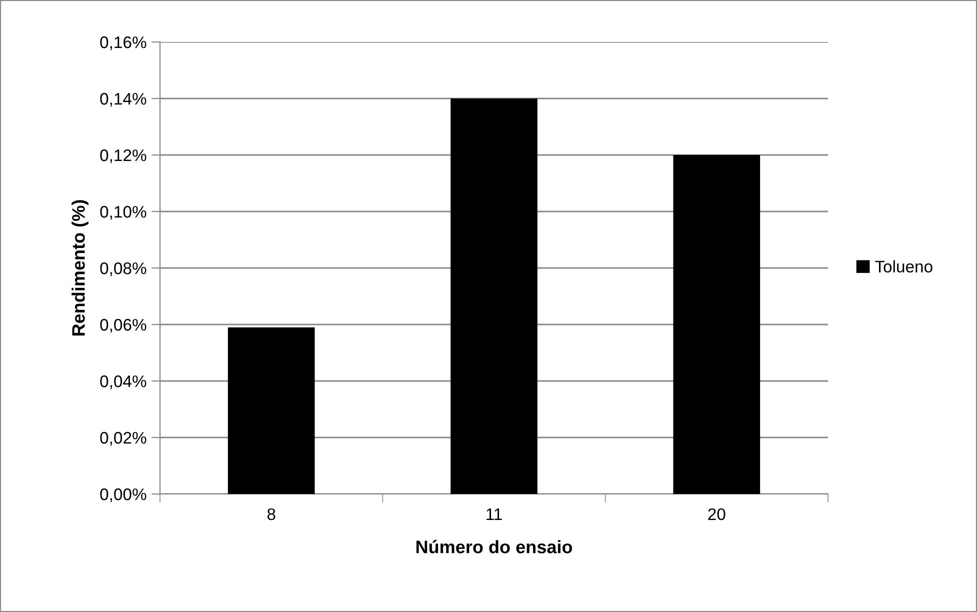 The image size is (977, 612). Describe the element at coordinates (123, 99) in the screenshot. I see `y-tick-label: 0,14%` at that location.